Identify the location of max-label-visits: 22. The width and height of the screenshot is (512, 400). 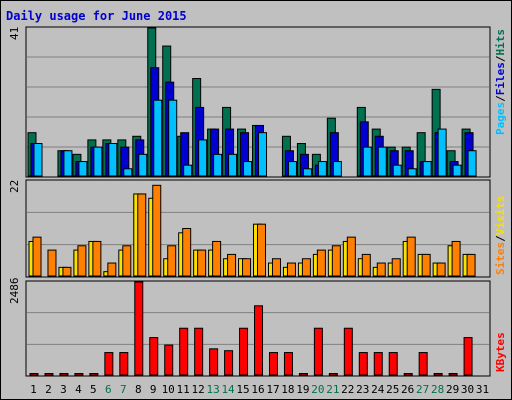
(14, 186).